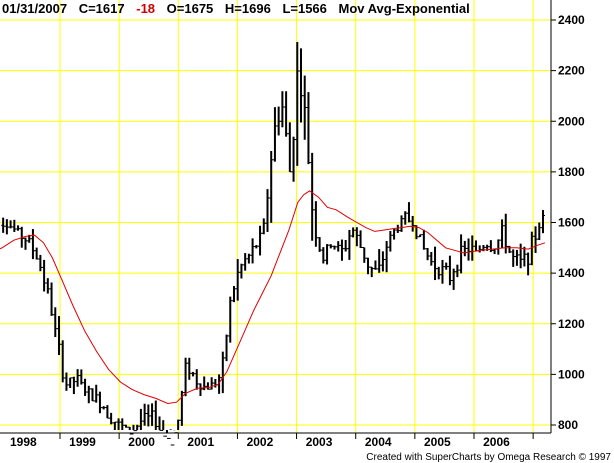 The width and height of the screenshot is (614, 463). Describe the element at coordinates (571, 374) in the screenshot. I see `y-tick-label: 1000` at that location.